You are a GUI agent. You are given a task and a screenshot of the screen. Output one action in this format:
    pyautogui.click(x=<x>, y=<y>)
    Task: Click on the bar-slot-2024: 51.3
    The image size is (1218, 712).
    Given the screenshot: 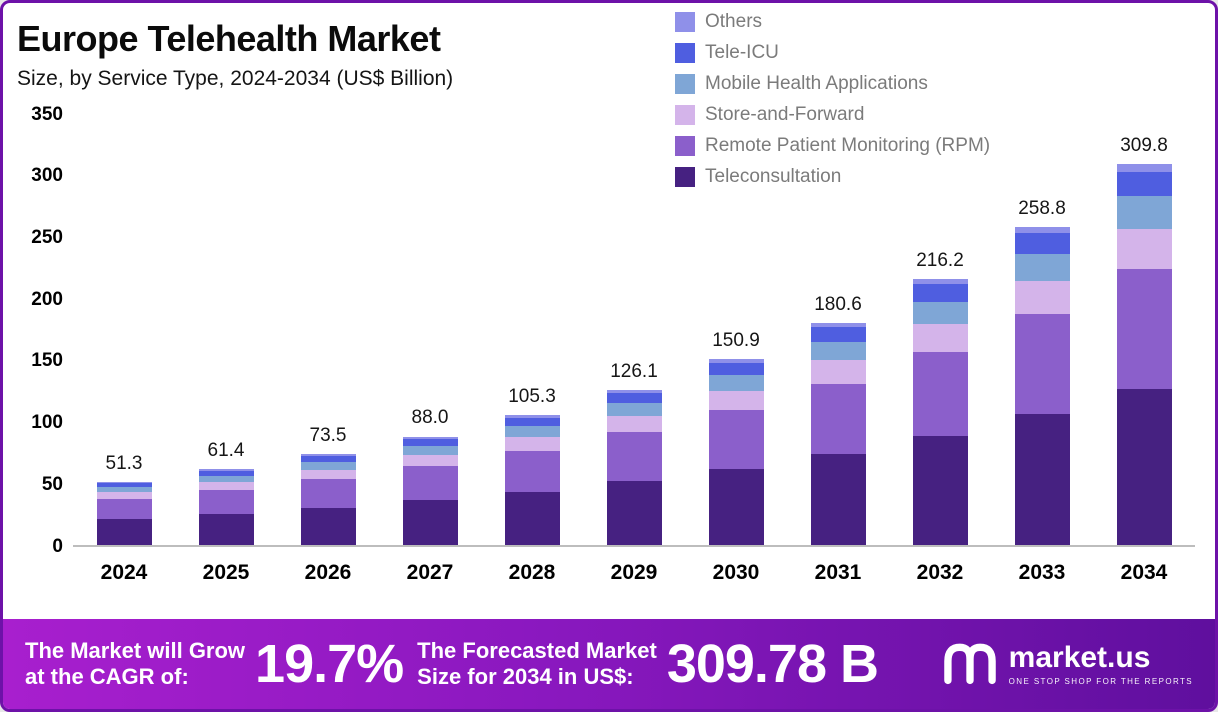 What is the action you would take?
    pyautogui.click(x=124, y=330)
    